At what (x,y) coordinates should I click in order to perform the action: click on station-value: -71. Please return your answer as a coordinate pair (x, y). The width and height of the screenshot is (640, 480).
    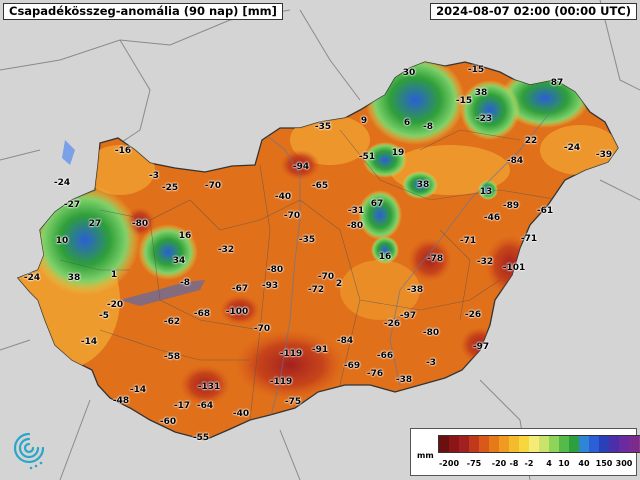
    Looking at the image, I should click on (468, 241).